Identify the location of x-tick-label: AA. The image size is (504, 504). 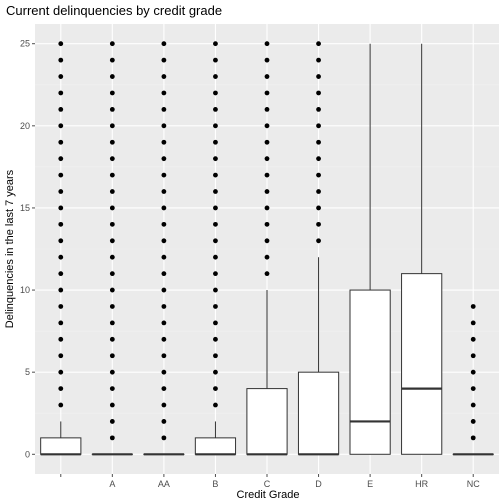
(164, 484).